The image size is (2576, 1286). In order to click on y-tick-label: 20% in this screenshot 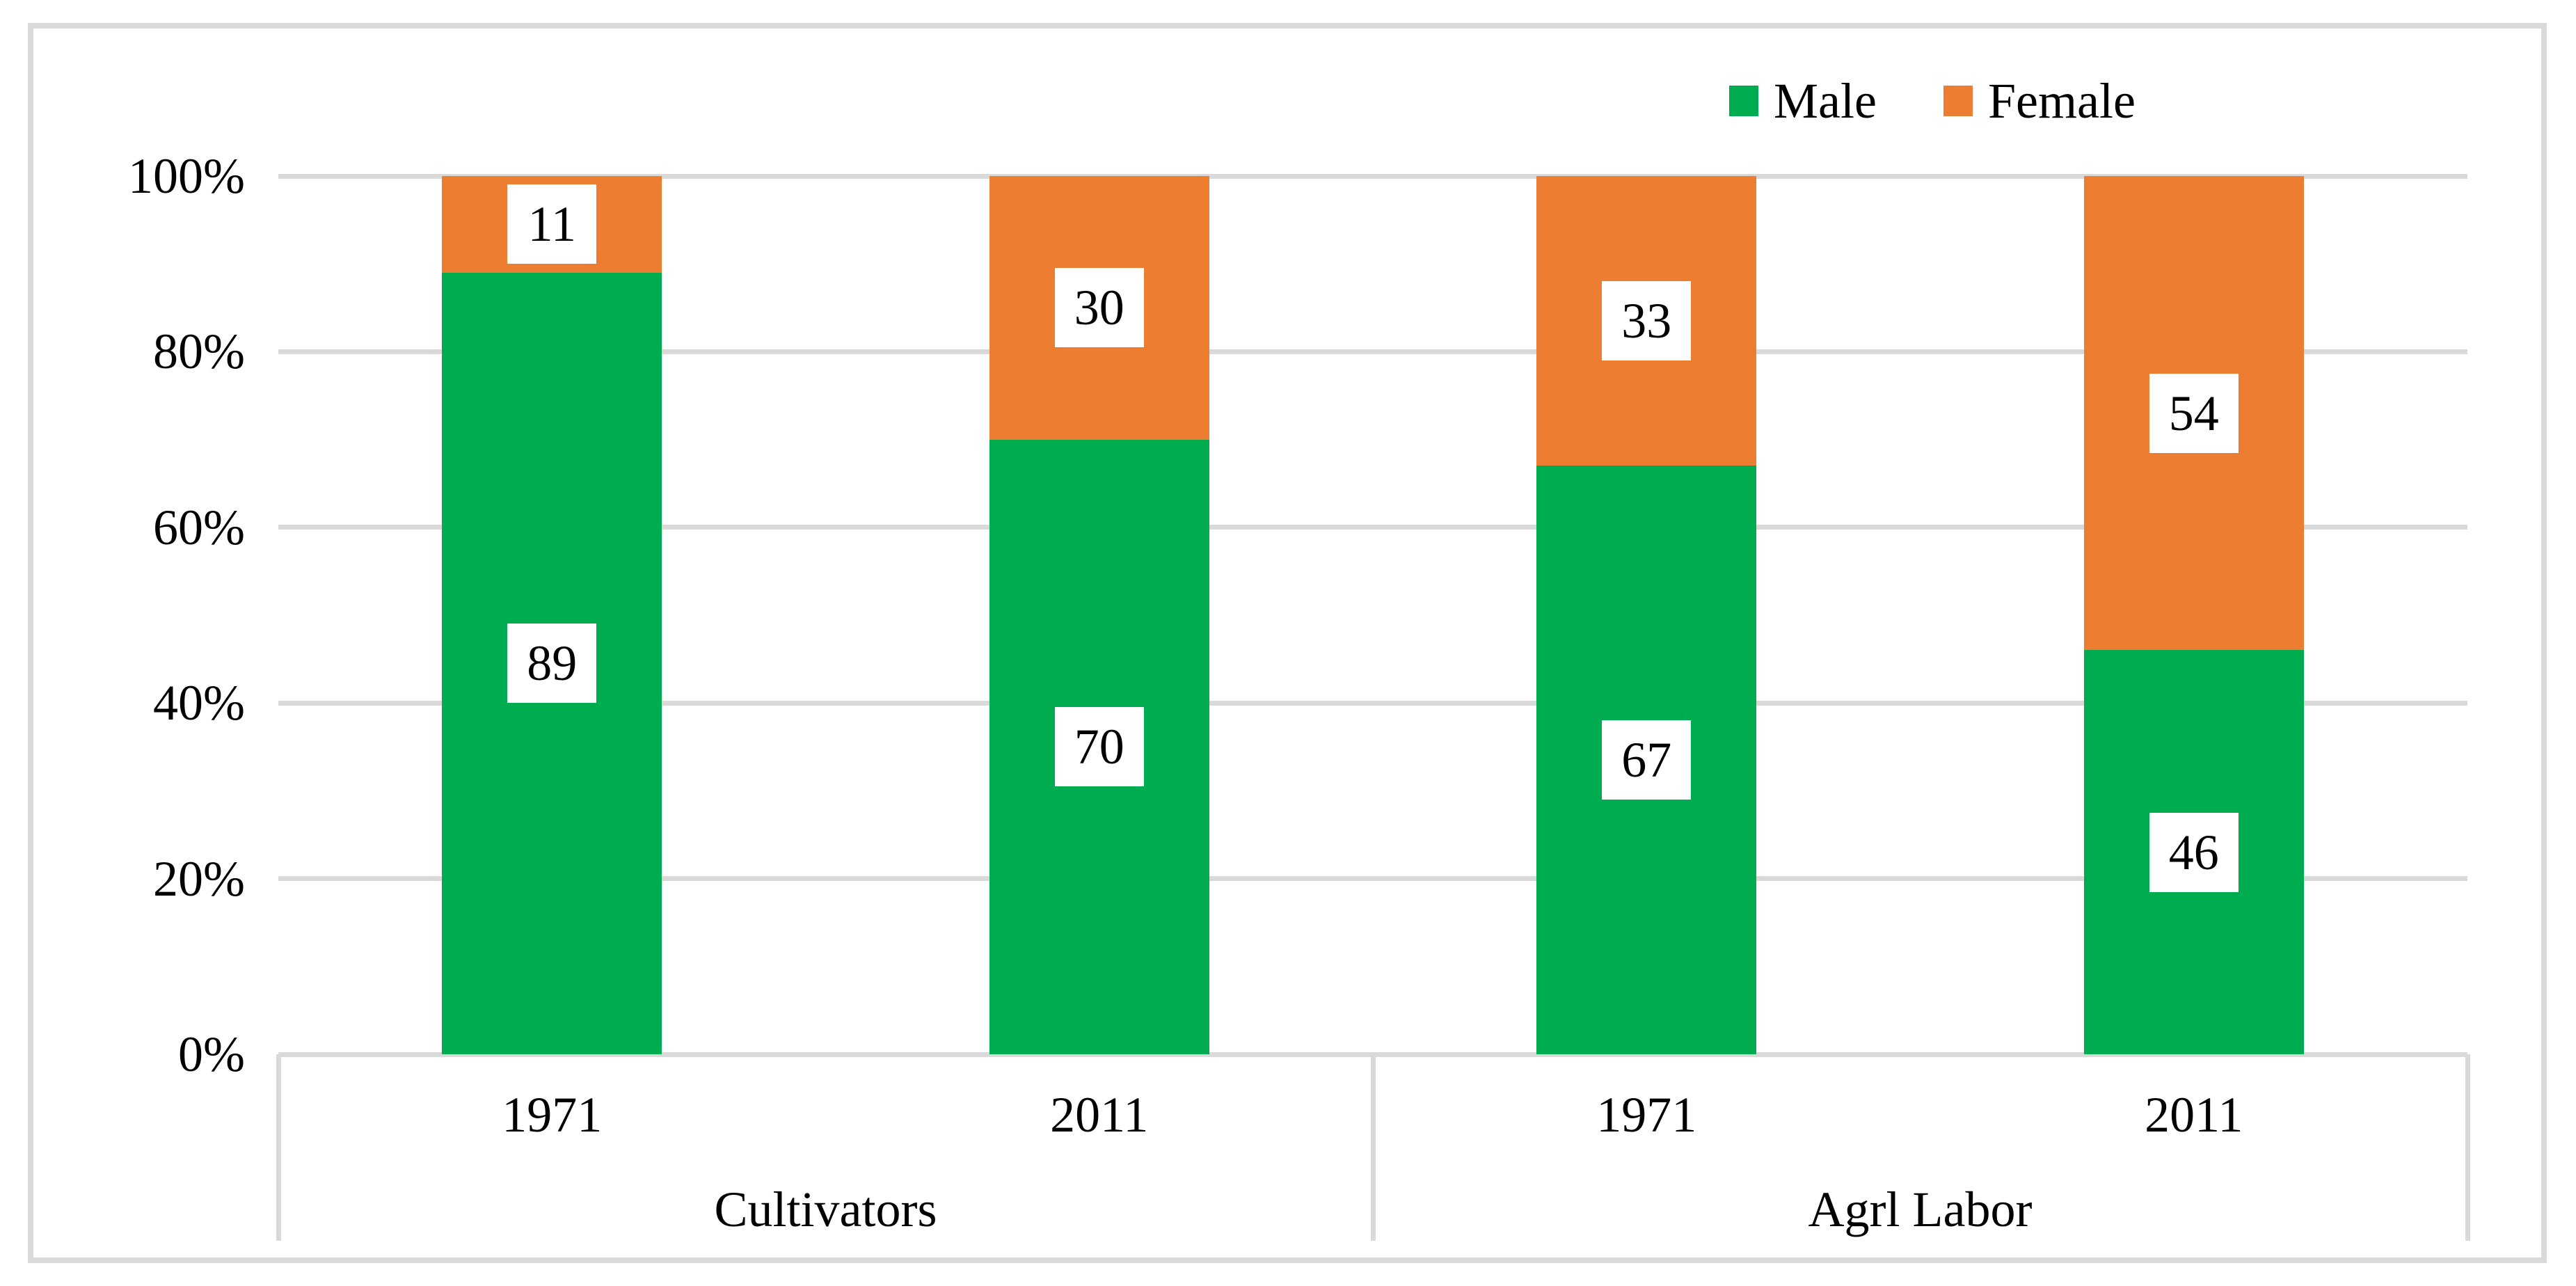, I will do `click(199, 878)`.